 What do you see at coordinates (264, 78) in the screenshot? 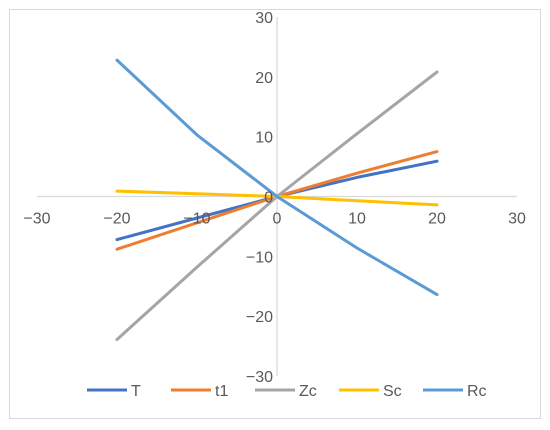
I see `y-tick-label: 20` at bounding box center [264, 78].